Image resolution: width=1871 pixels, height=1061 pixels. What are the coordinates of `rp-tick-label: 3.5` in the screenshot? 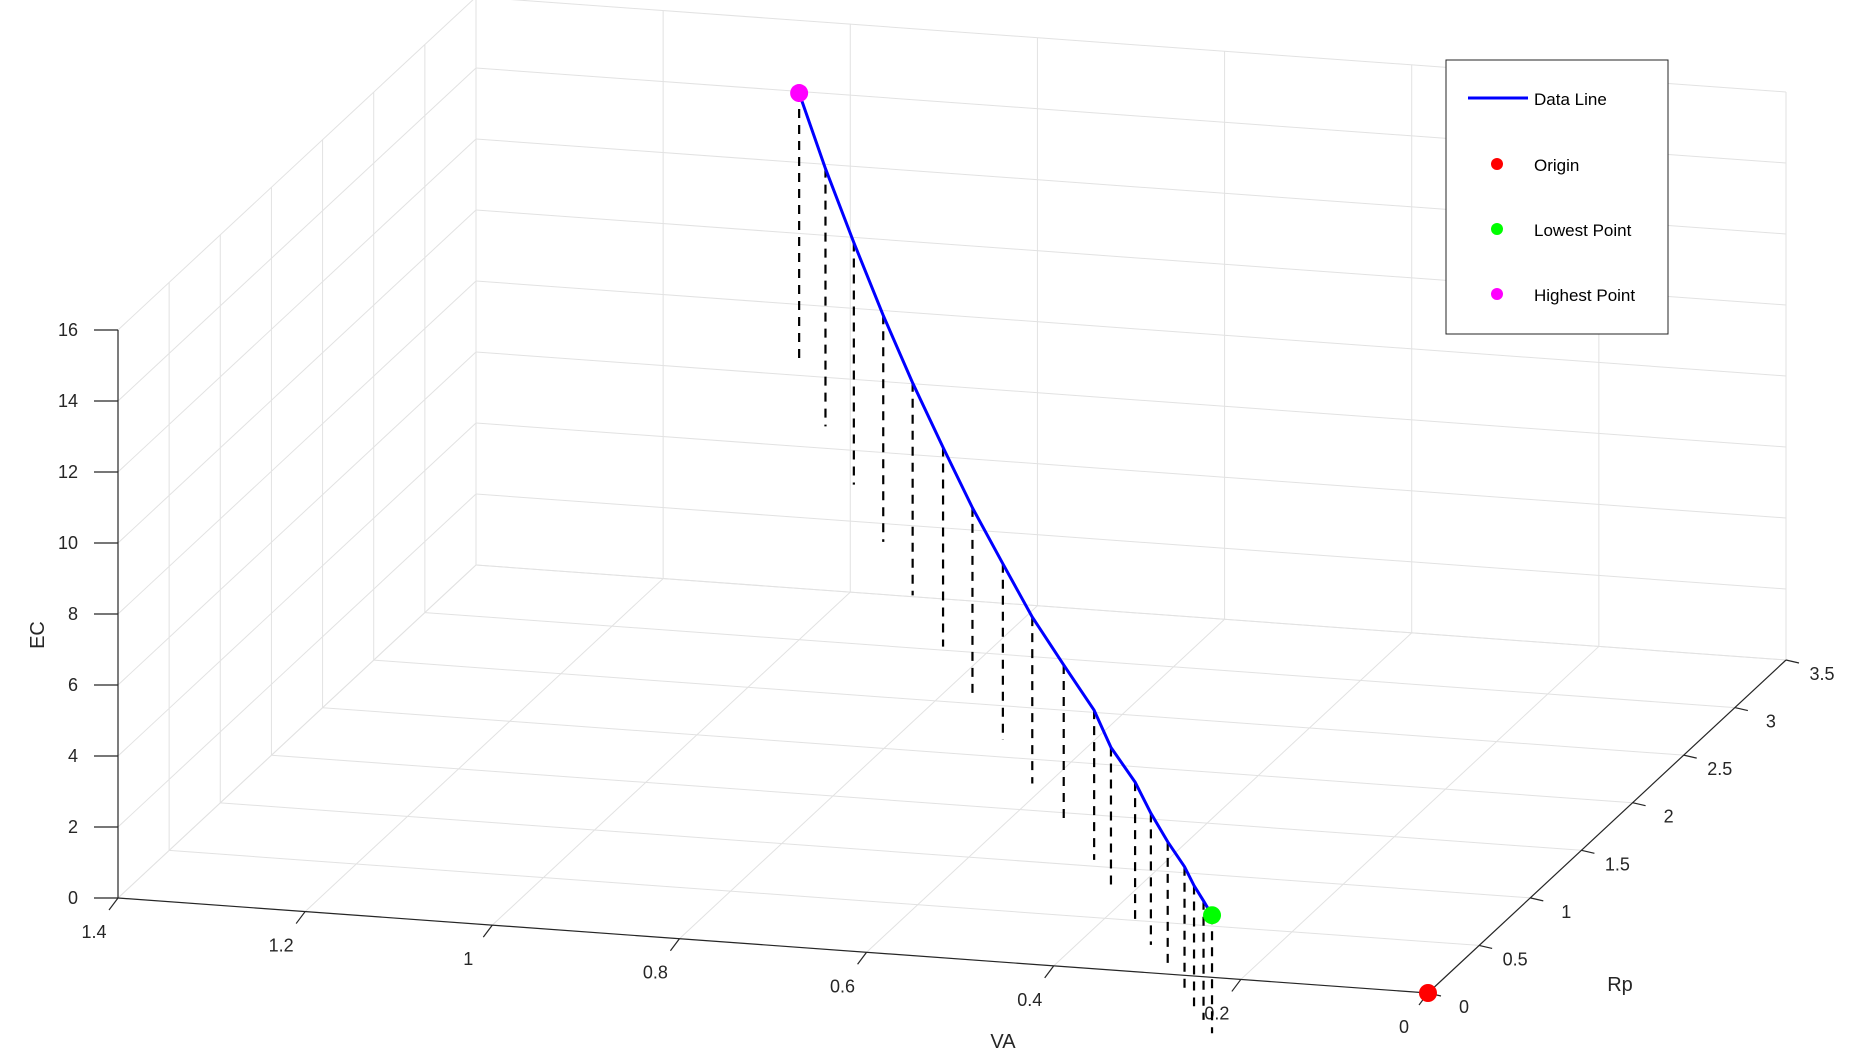 It's located at (1821, 674).